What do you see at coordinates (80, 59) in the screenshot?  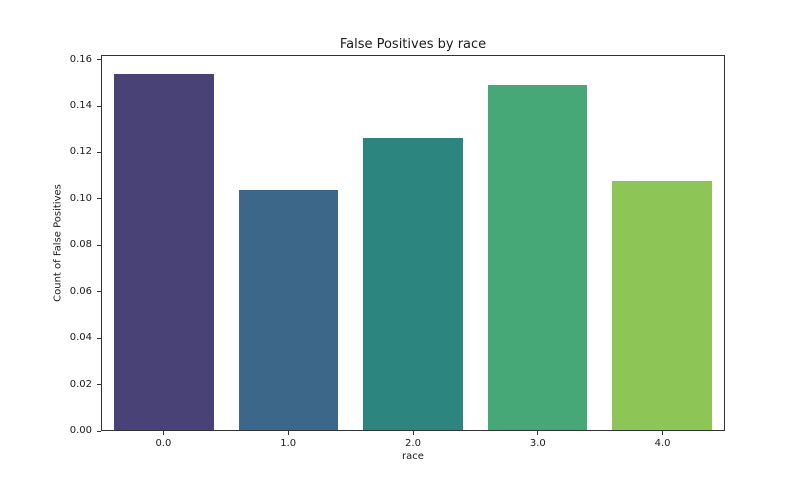 I see `y-tick-label: 0.16` at bounding box center [80, 59].